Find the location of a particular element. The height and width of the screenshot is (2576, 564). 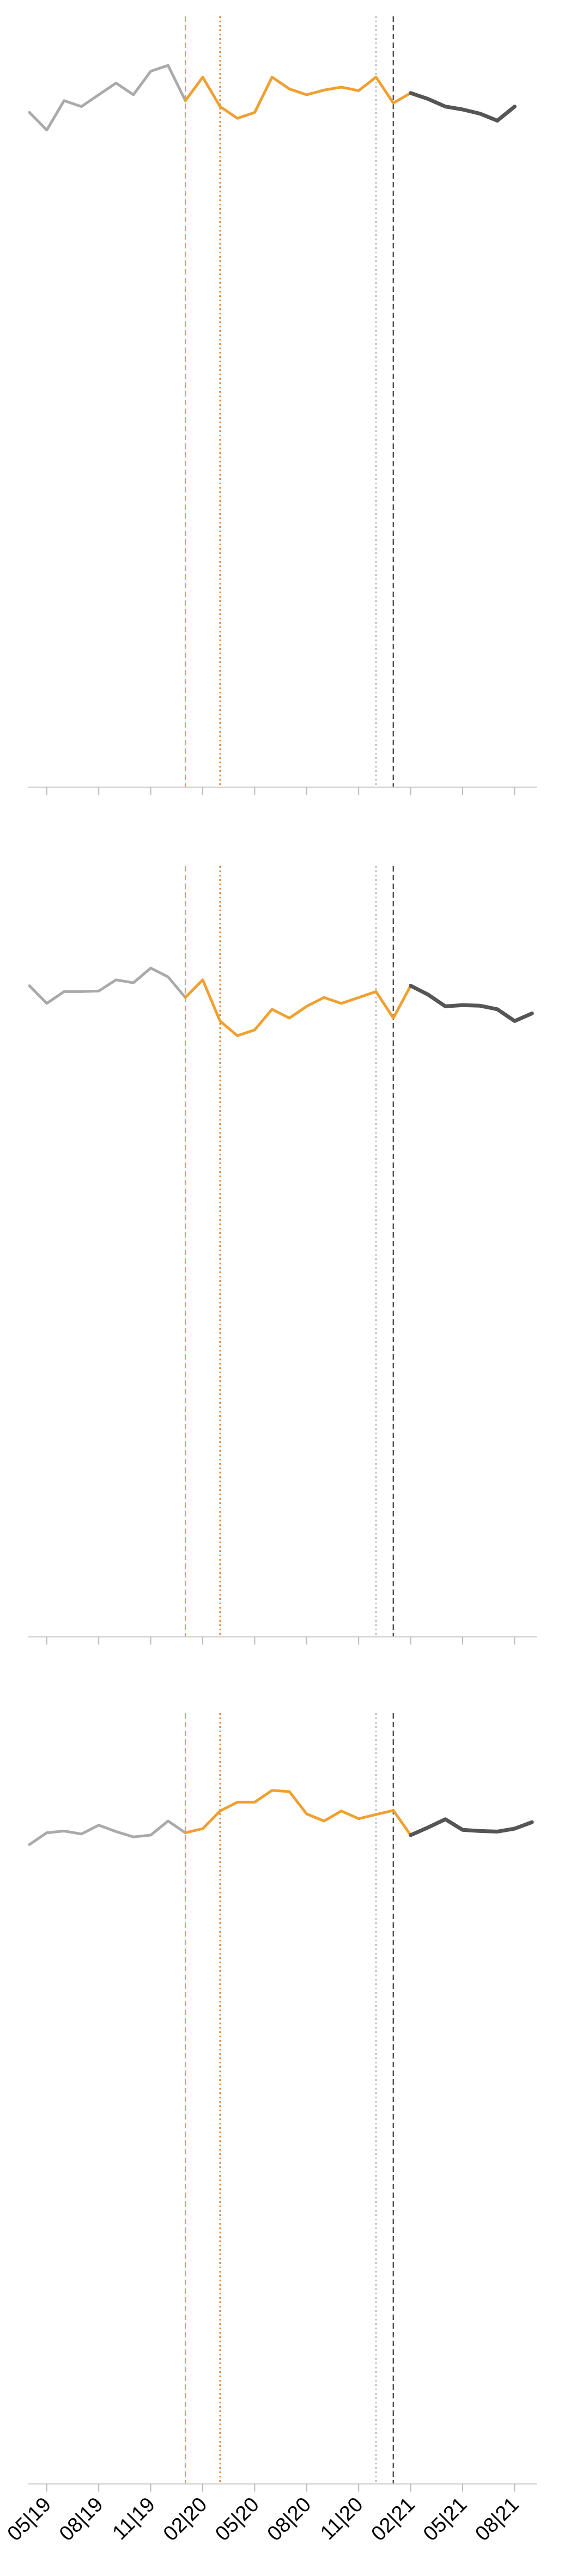

x-tick-label: 11|19 is located at coordinates (133, 2519).